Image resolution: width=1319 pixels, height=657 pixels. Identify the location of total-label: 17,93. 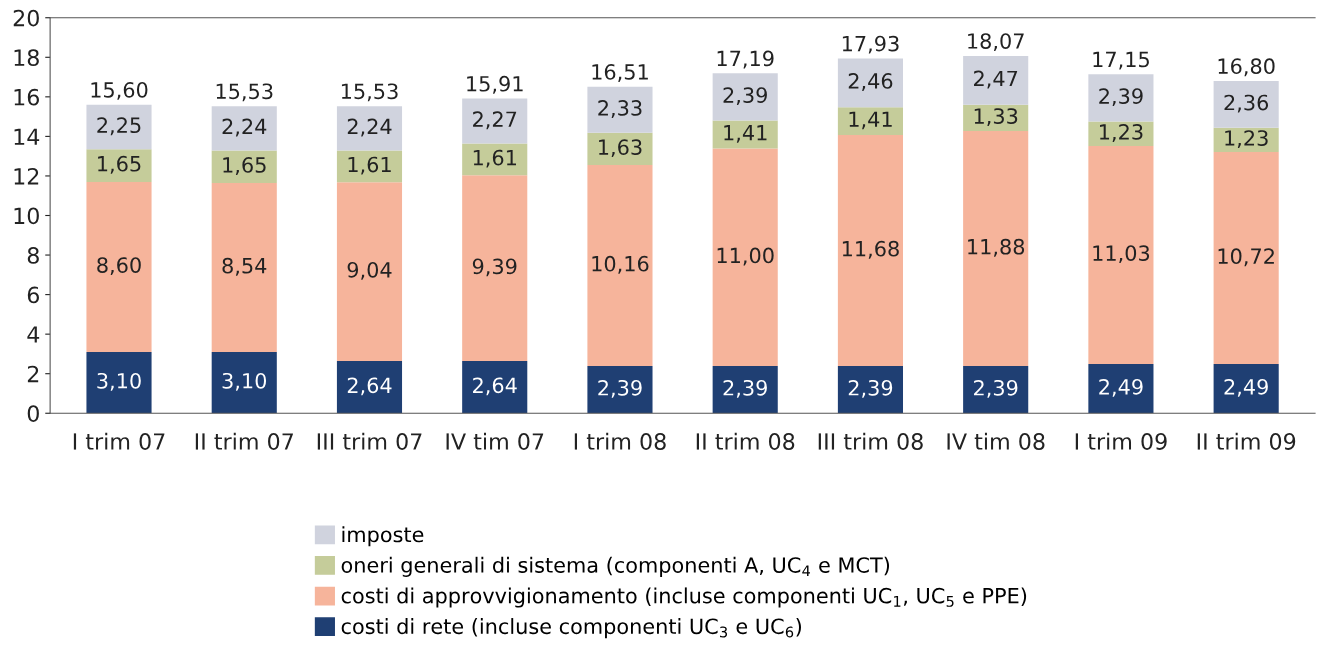
(870, 44).